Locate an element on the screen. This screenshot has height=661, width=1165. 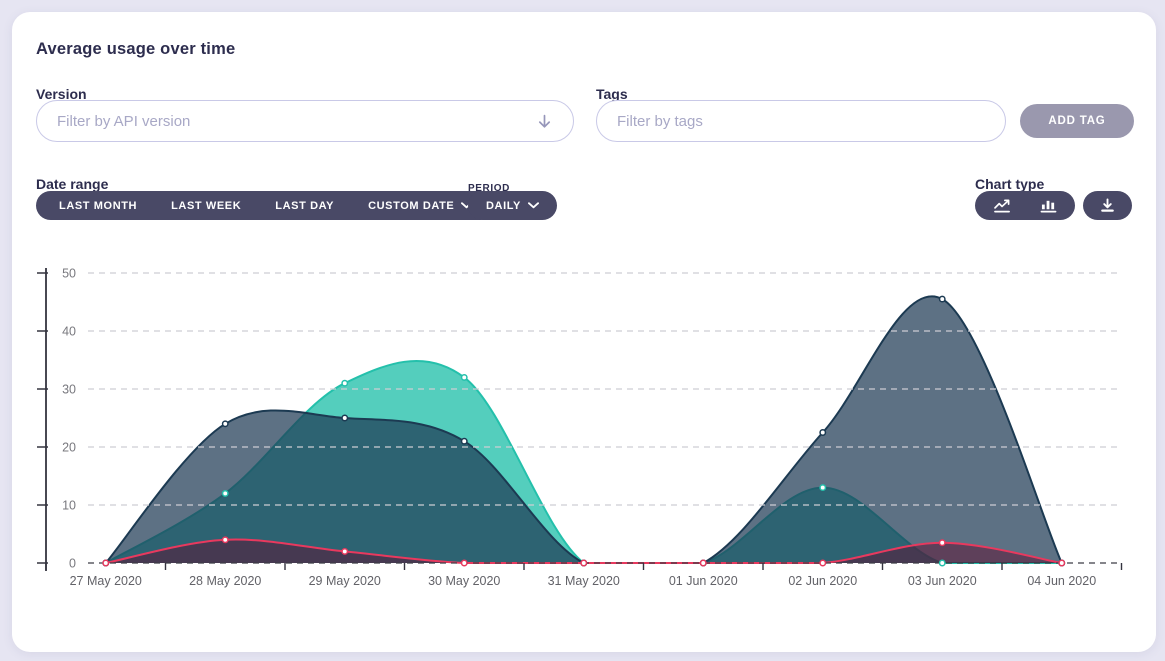
svg-text: 0 is located at coordinates (72, 564).